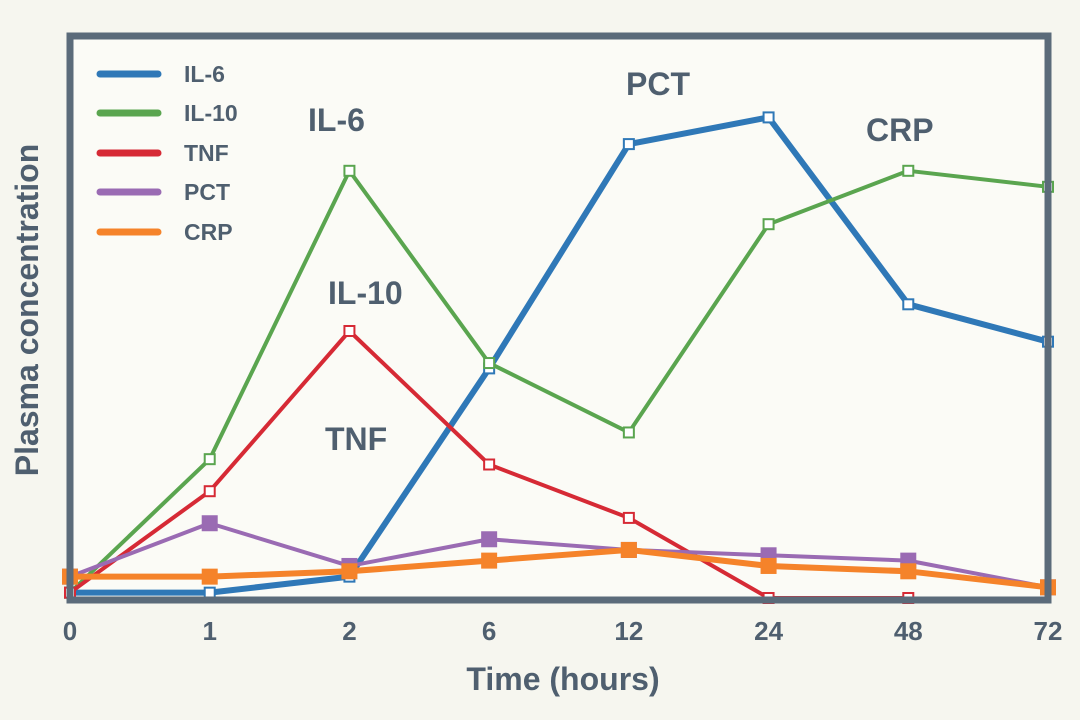 The width and height of the screenshot is (1080, 720). Describe the element at coordinates (365, 293) in the screenshot. I see `annotation-il10: IL-10` at that location.